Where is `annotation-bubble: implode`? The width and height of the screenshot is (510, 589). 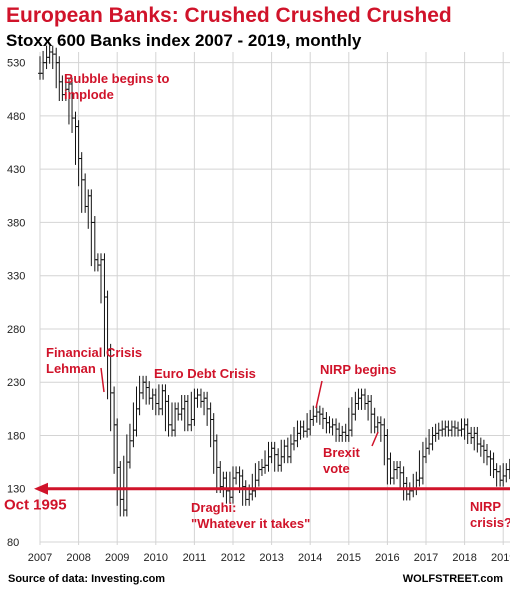 annotation-bubble: implode is located at coordinates (89, 94).